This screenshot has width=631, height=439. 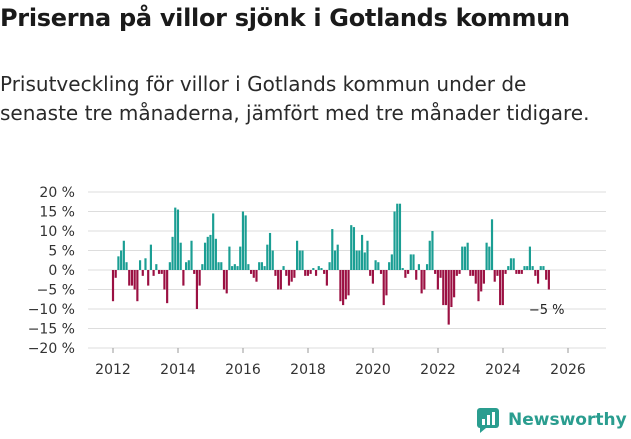 What do you see at coordinates (340, 363) in the screenshot?
I see `x-axis-ticks: 2012 2014 2016 2018 2020 2022 2024 2026` at bounding box center [340, 363].